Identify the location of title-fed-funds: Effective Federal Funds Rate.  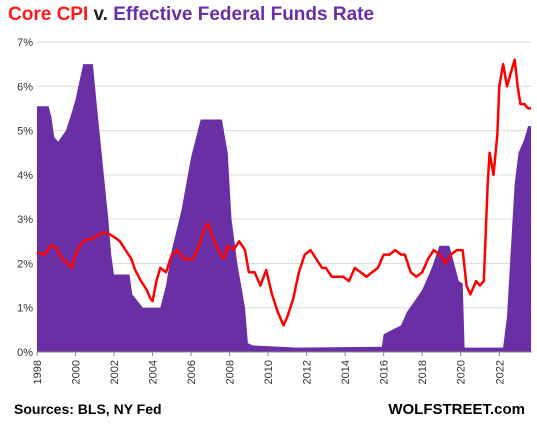
(244, 14).